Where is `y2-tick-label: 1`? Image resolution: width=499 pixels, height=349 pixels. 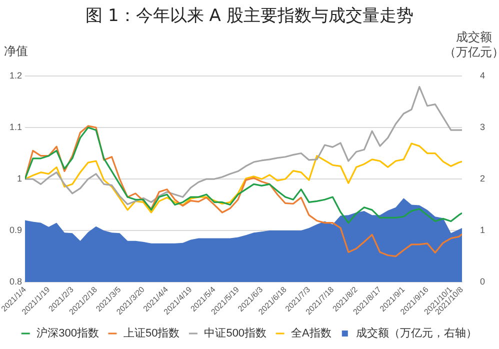 y2-tick-label: 1 is located at coordinates (483, 230).